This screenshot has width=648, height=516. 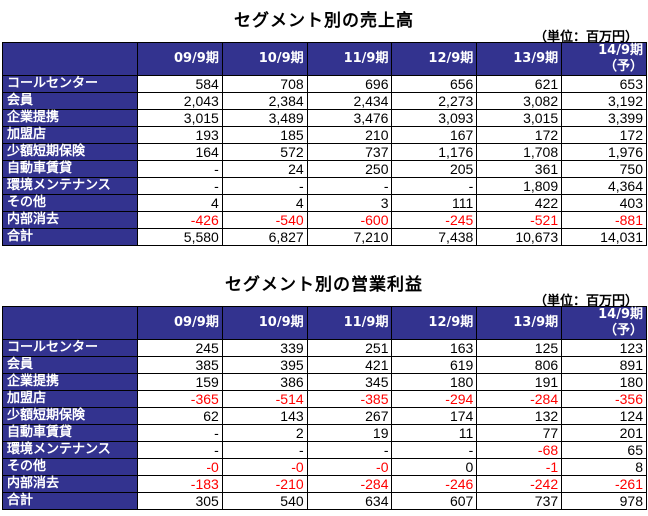 What do you see at coordinates (264, 237) in the screenshot?
I see `value-cell: 6,827` at bounding box center [264, 237].